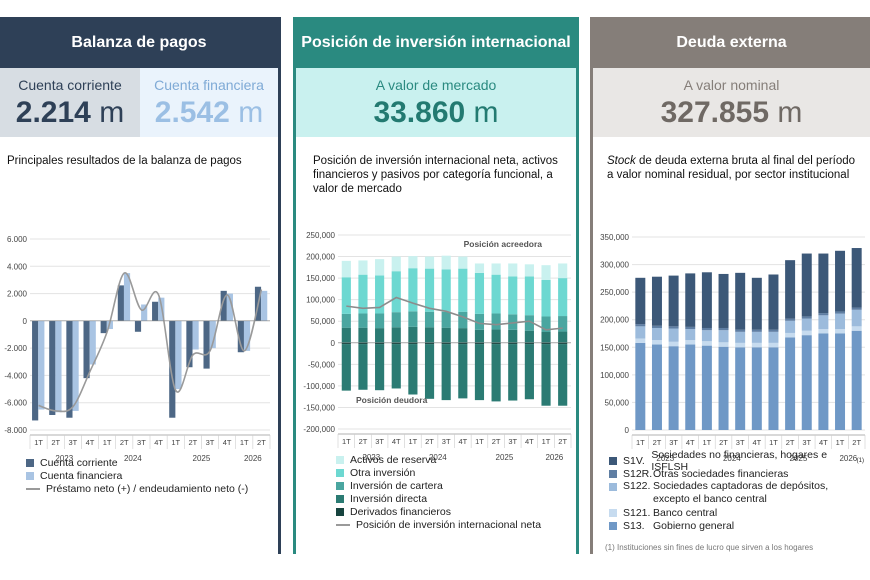 Image resolution: width=870 pixels, height=580 pixels. I want to click on deuda-ytick-label: 250,000, so click(614, 292).